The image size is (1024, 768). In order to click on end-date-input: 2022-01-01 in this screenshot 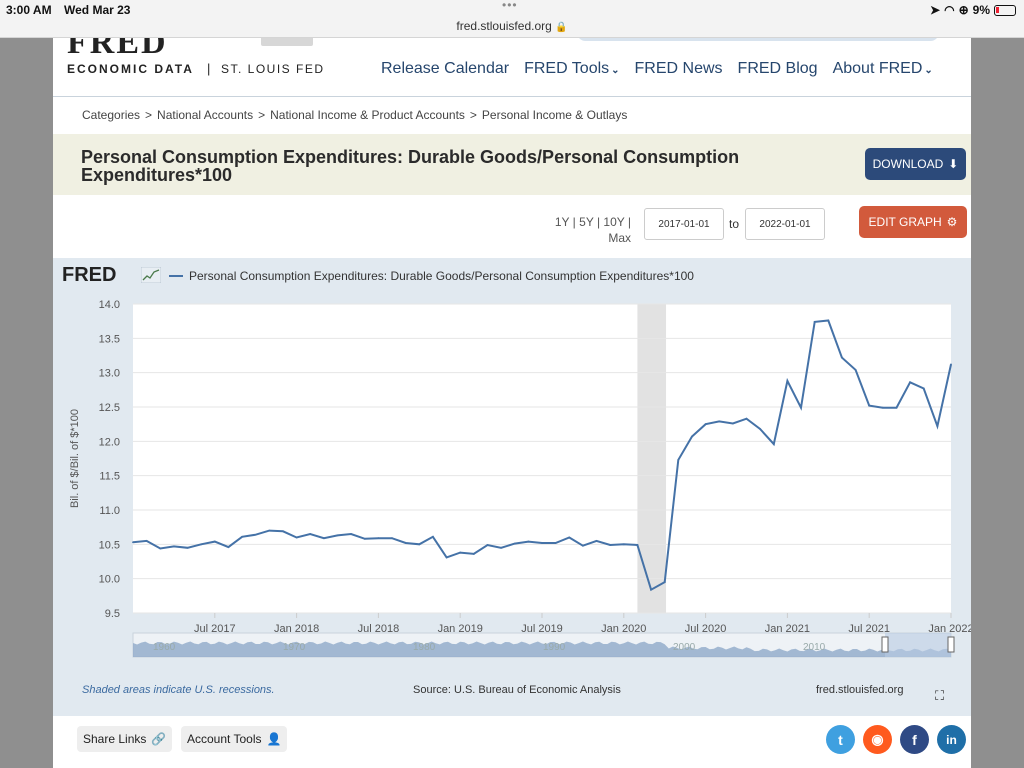, I will do `click(785, 224)`.